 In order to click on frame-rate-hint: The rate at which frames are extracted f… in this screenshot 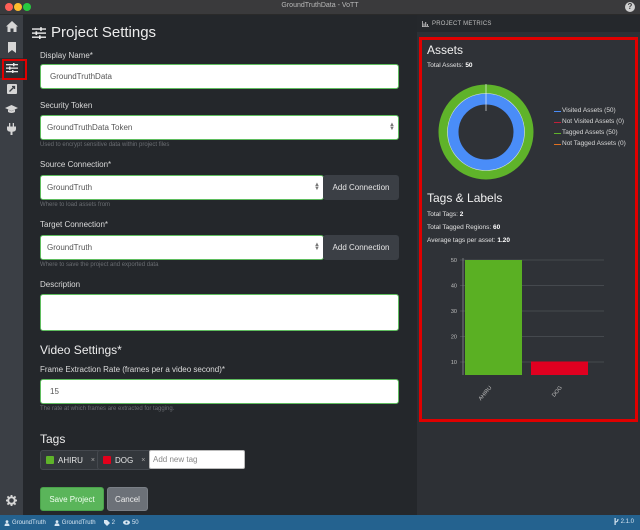, I will do `click(107, 409)`.